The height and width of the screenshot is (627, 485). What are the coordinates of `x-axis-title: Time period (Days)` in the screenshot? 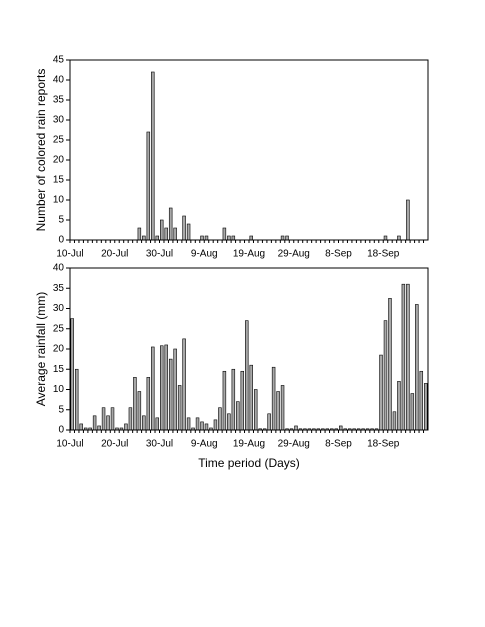 It's located at (249, 463).